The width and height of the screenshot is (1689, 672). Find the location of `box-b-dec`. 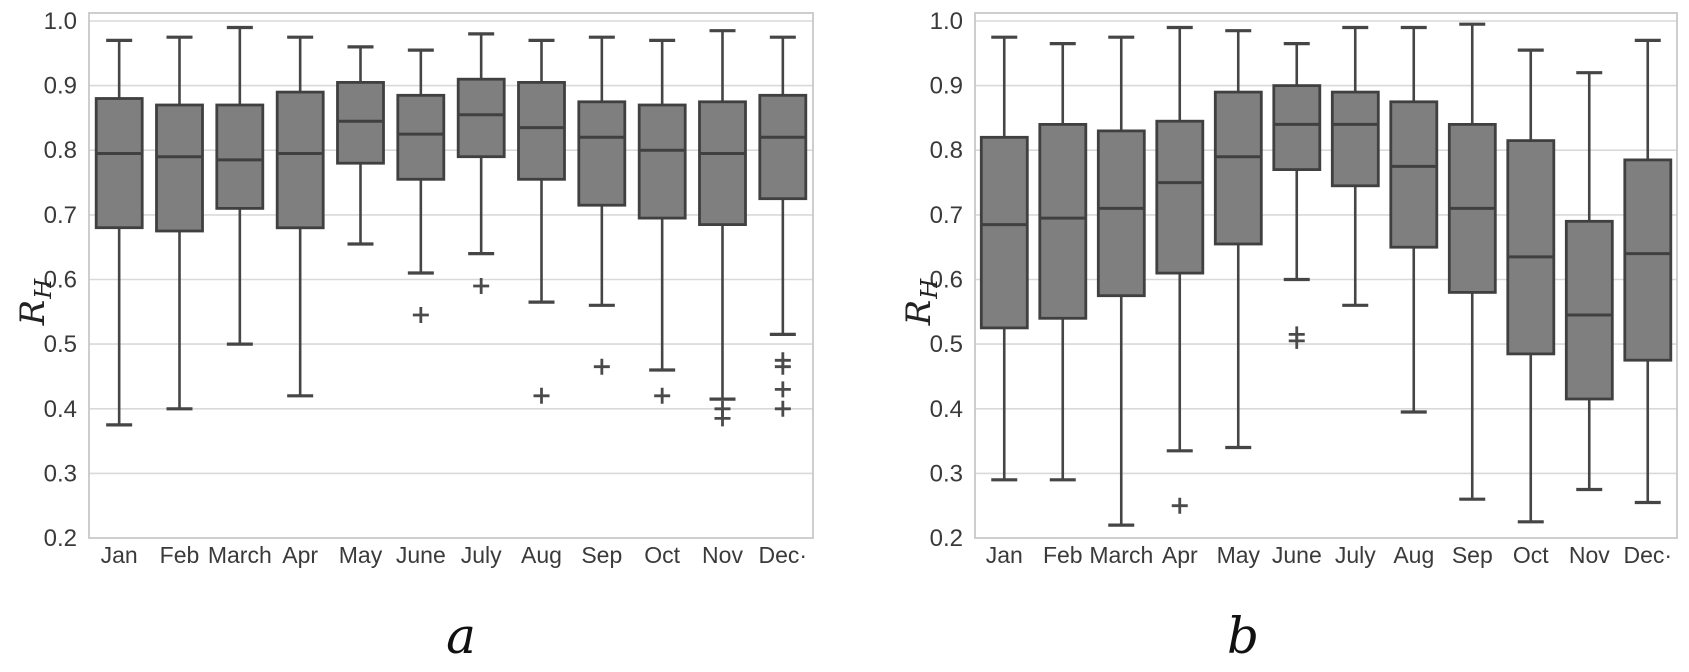

box-b-dec is located at coordinates (1648, 271).